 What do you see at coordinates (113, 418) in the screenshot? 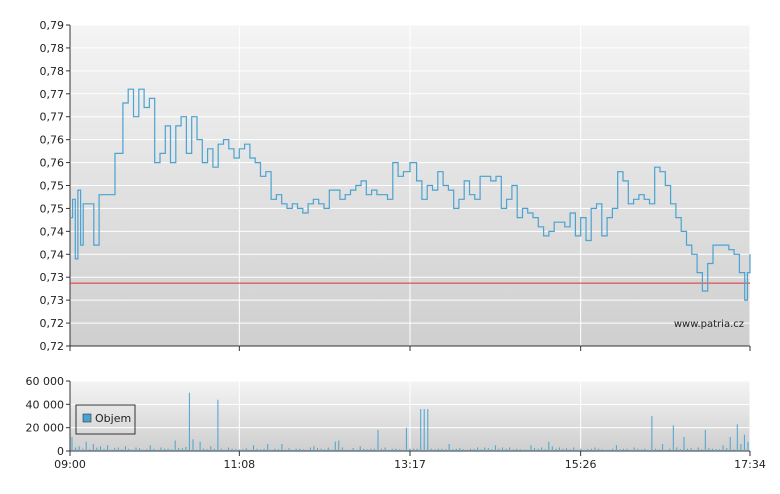
I see `legend-label: Objem` at bounding box center [113, 418].